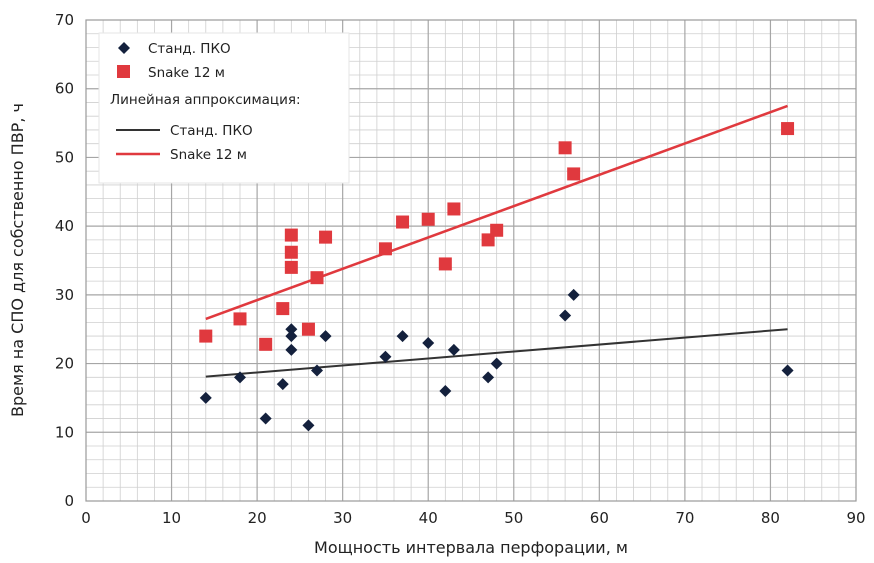 This screenshot has width=874, height=563. Describe the element at coordinates (64, 260) in the screenshot. I see `y-axis-ticks: 0 10 20 30 40 50 60 70` at that location.